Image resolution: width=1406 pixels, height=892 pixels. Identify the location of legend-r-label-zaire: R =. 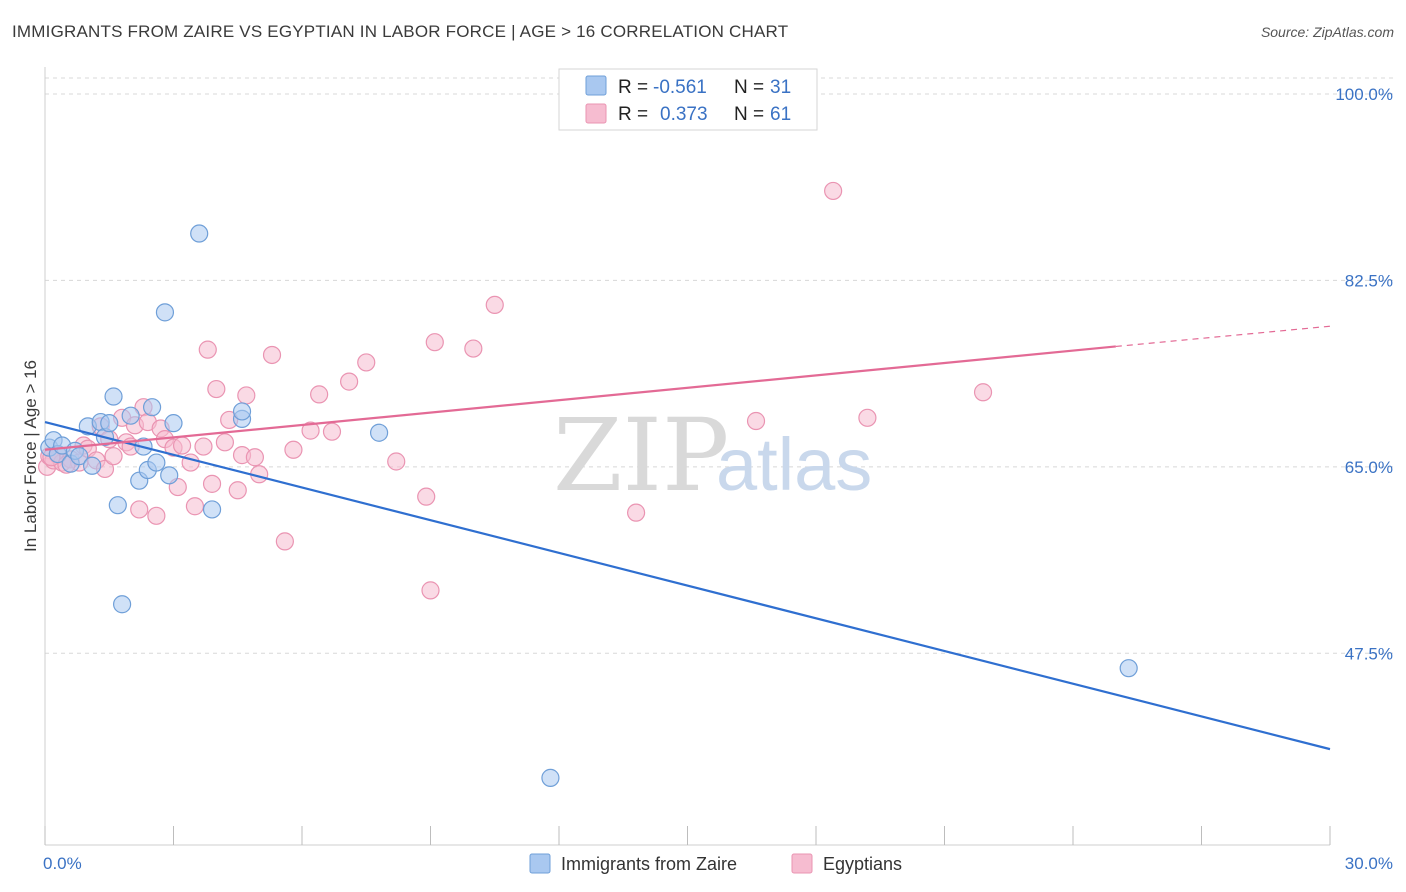
(633, 87).